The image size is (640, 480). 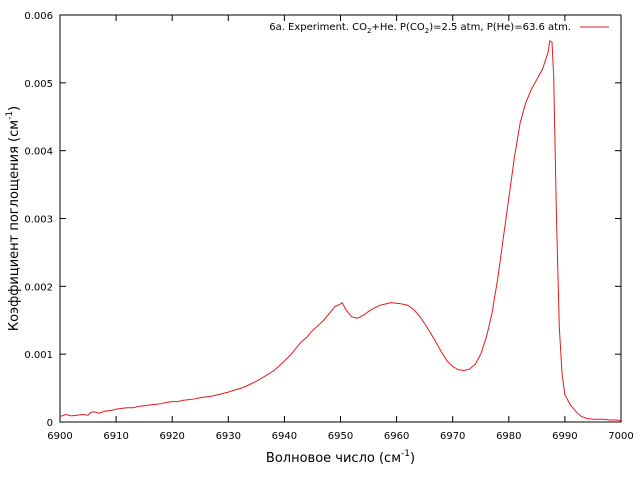 I want to click on x-tick-label: 6980, so click(x=508, y=436).